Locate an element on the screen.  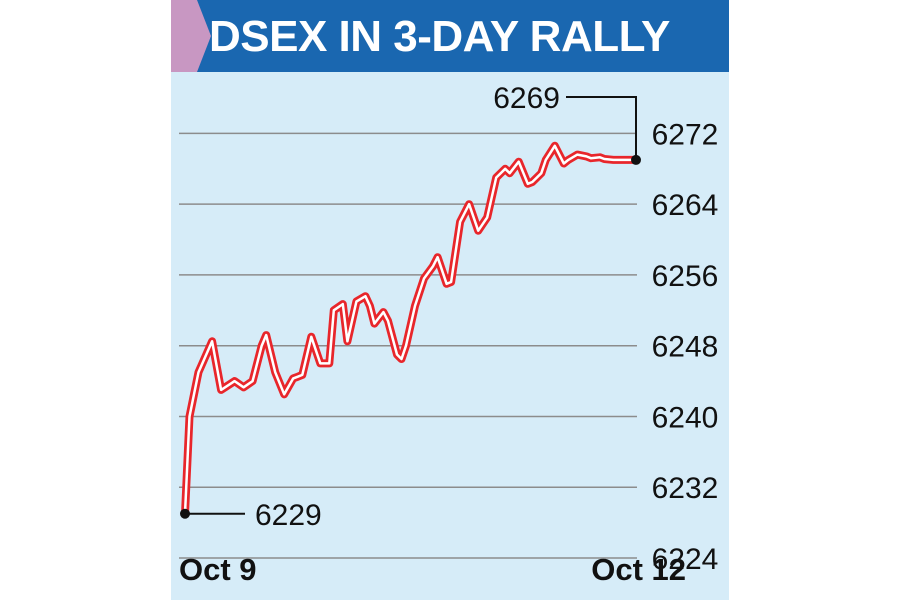
x-label-start: Oct 9 is located at coordinates (218, 569).